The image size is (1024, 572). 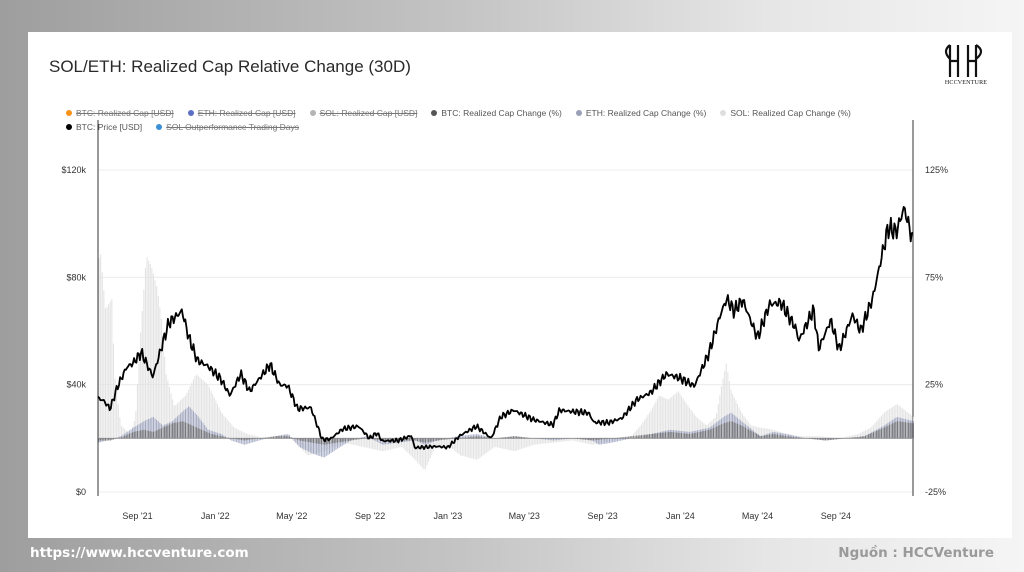 I want to click on legend-item-1: ETH: Realized Cap [USD], so click(x=241, y=113).